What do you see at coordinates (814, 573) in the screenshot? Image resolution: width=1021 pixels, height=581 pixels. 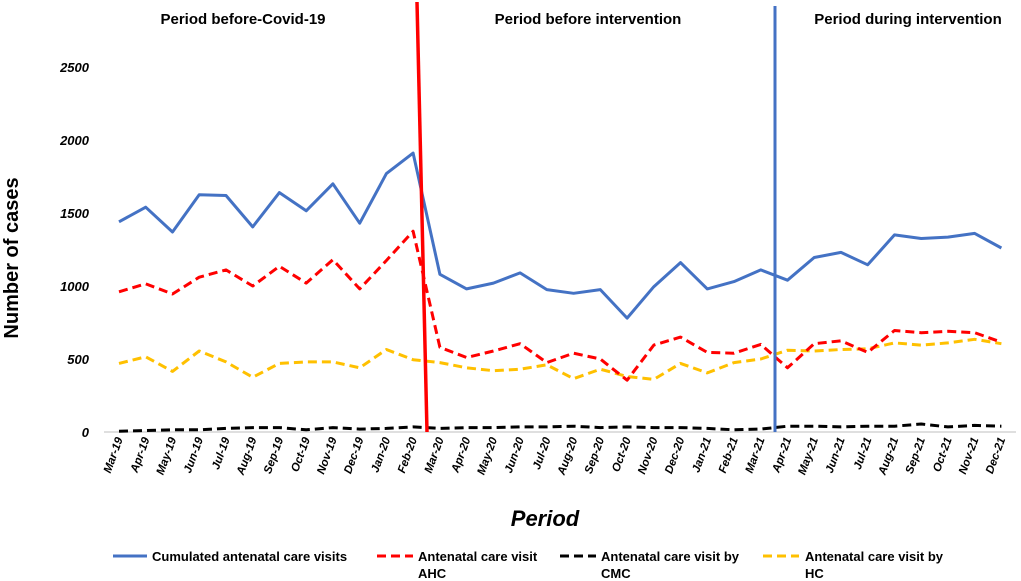 I see `legend-label-hc-line2: HC` at bounding box center [814, 573].